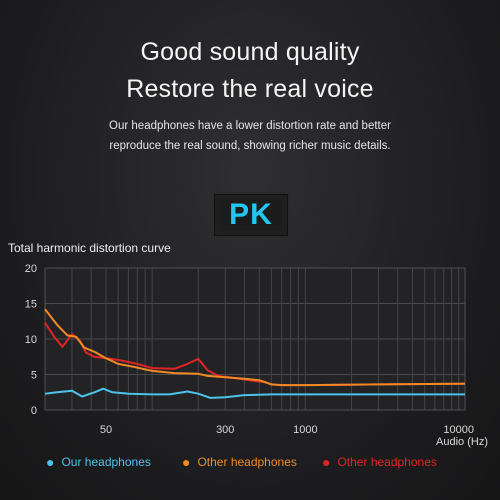 The image size is (500, 500). I want to click on pk-badge: PK, so click(251, 215).